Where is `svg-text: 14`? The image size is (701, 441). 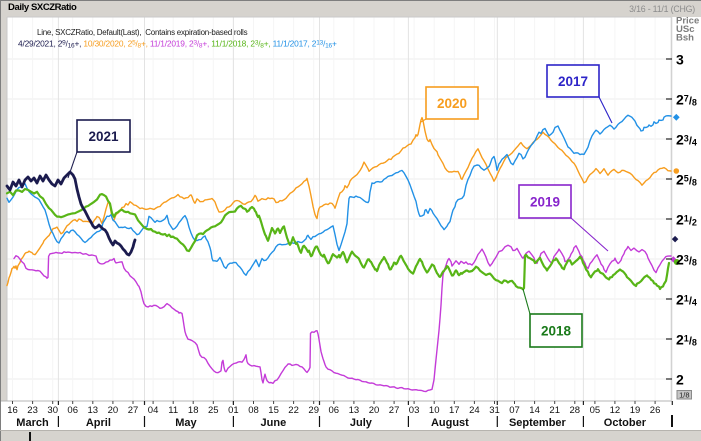
svg-text: 14 is located at coordinates (534, 410).